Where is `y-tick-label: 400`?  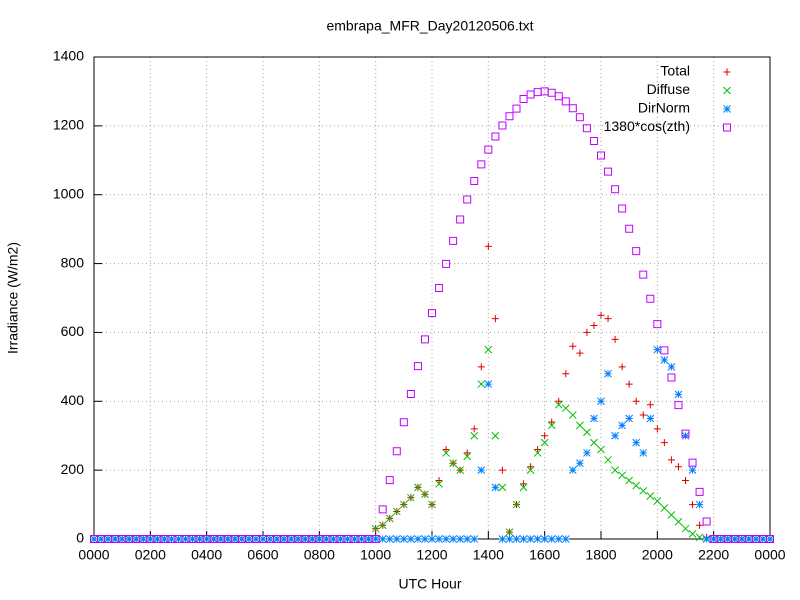 y-tick-label: 400 is located at coordinates (73, 400).